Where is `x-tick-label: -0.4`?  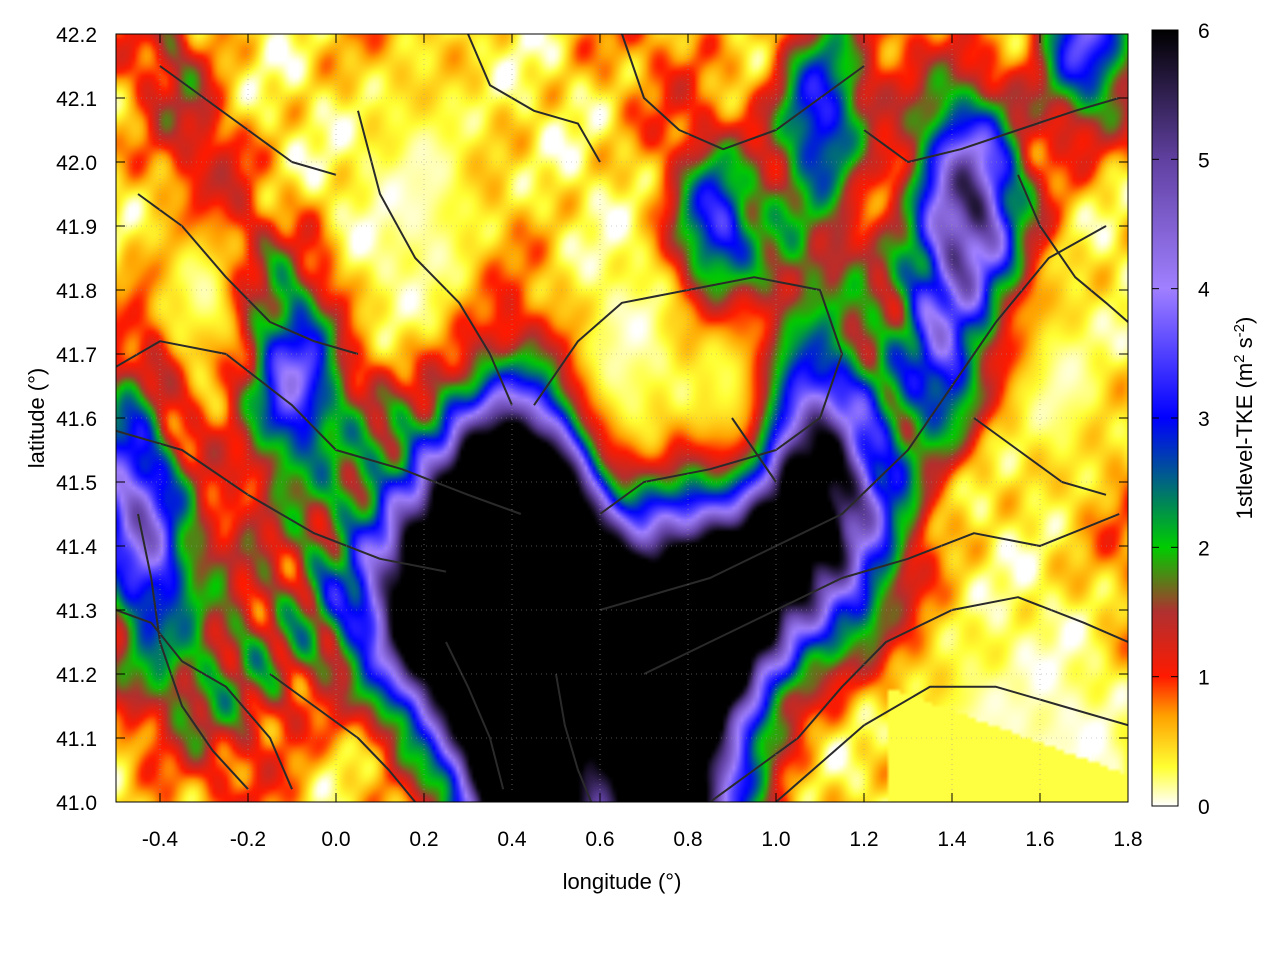 x-tick-label: -0.4 is located at coordinates (160, 839).